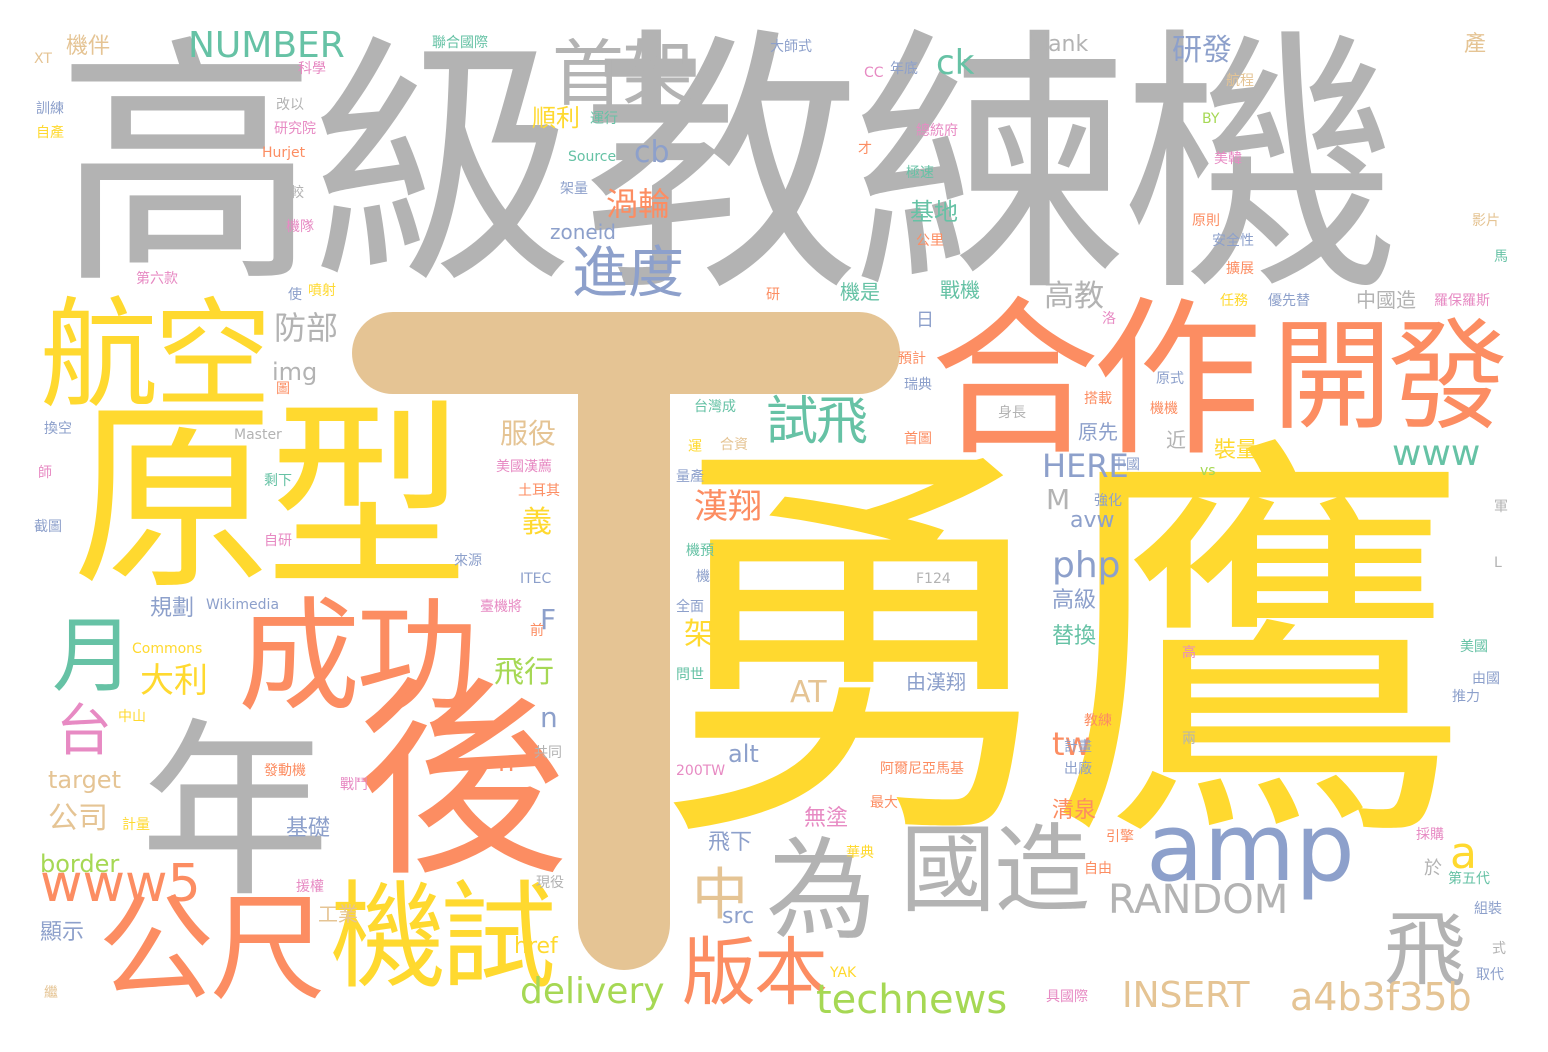  What do you see at coordinates (43, 59) in the screenshot?
I see `small-word: XT` at bounding box center [43, 59].